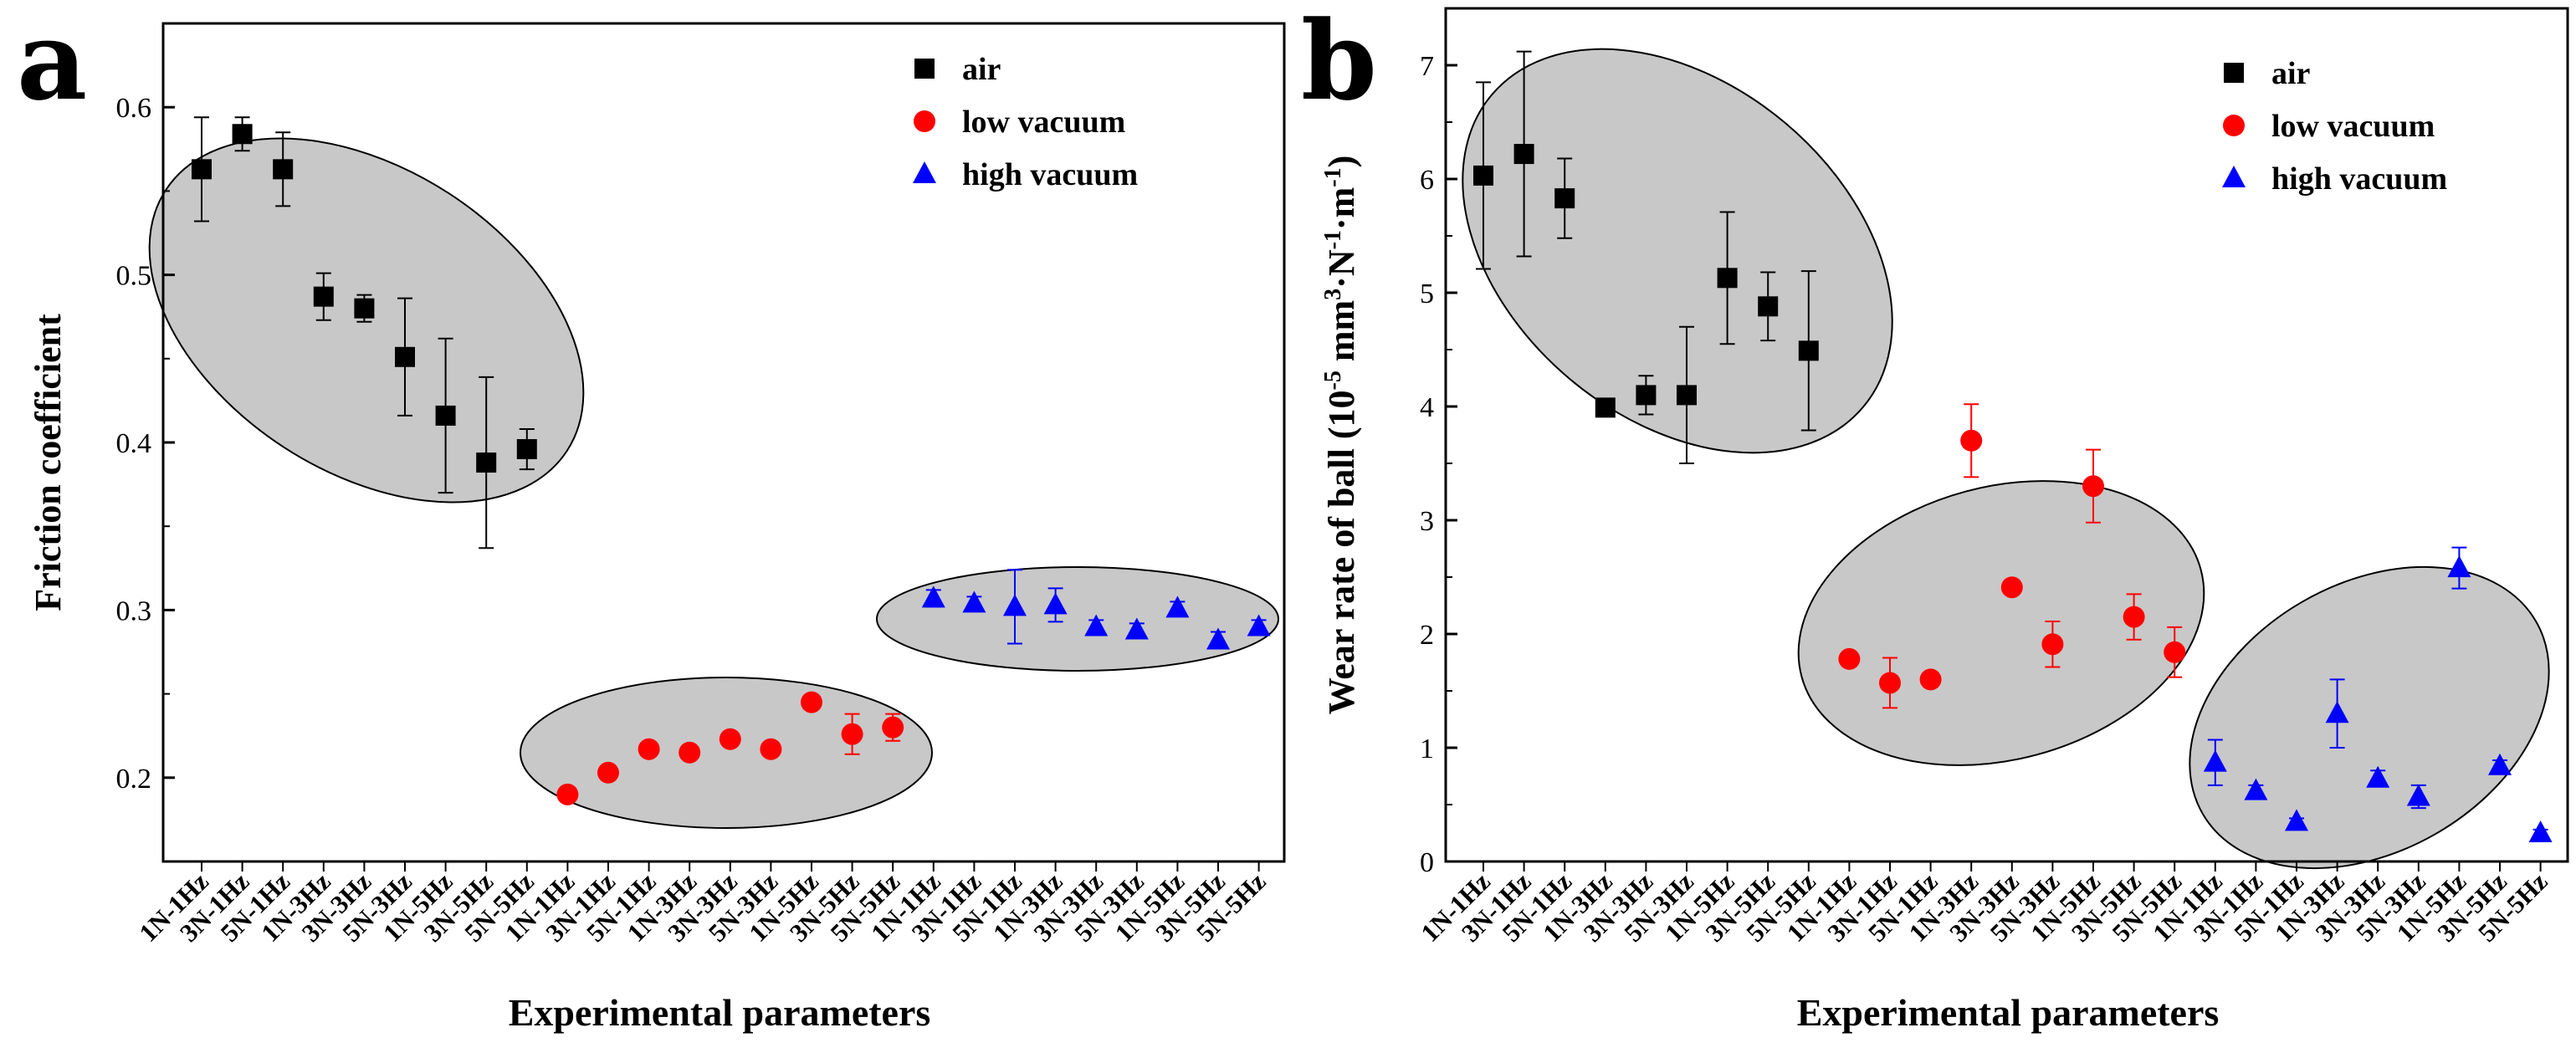 Image resolution: width=2576 pixels, height=1048 pixels. What do you see at coordinates (134, 109) in the screenshot?
I see `y-tick-label: 0.6` at bounding box center [134, 109].